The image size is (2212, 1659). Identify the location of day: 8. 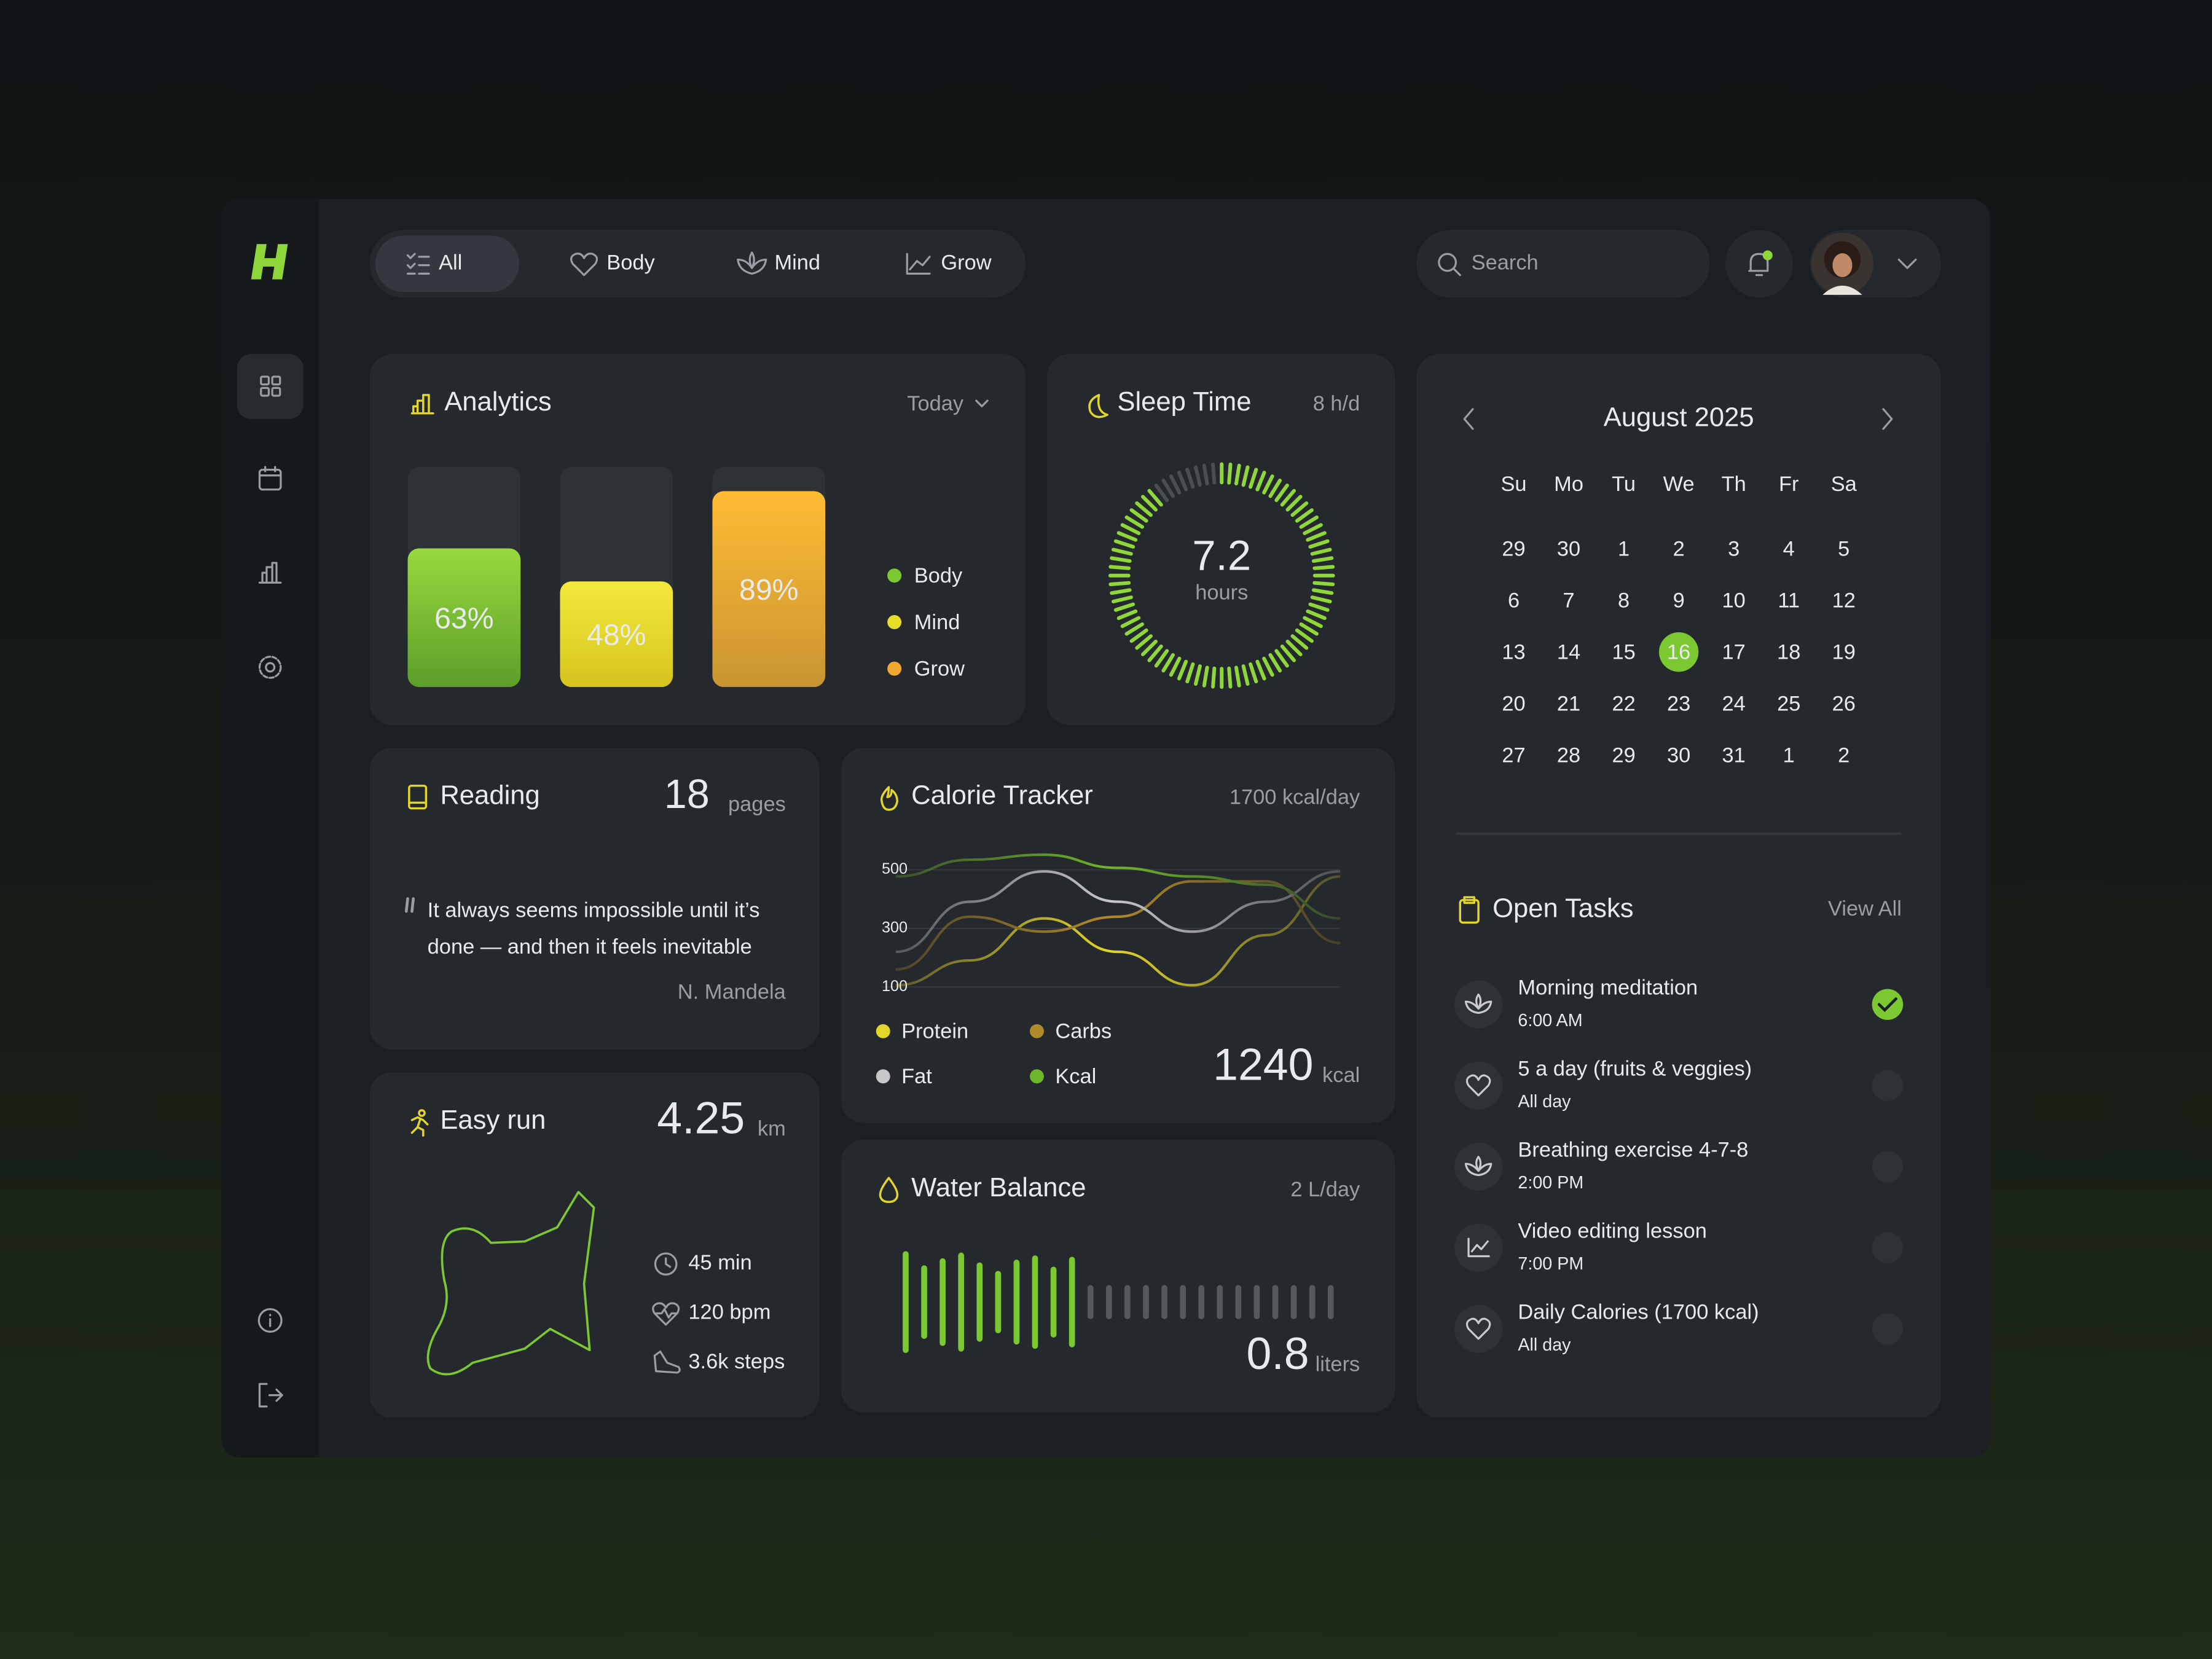
(1624, 601).